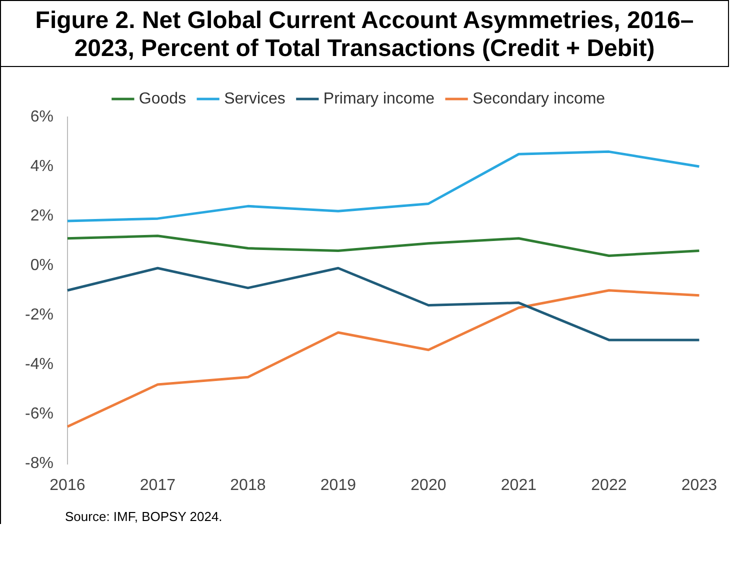  What do you see at coordinates (144, 516) in the screenshot?
I see `source-note: Source: IMF, BOPSY 2024.` at bounding box center [144, 516].